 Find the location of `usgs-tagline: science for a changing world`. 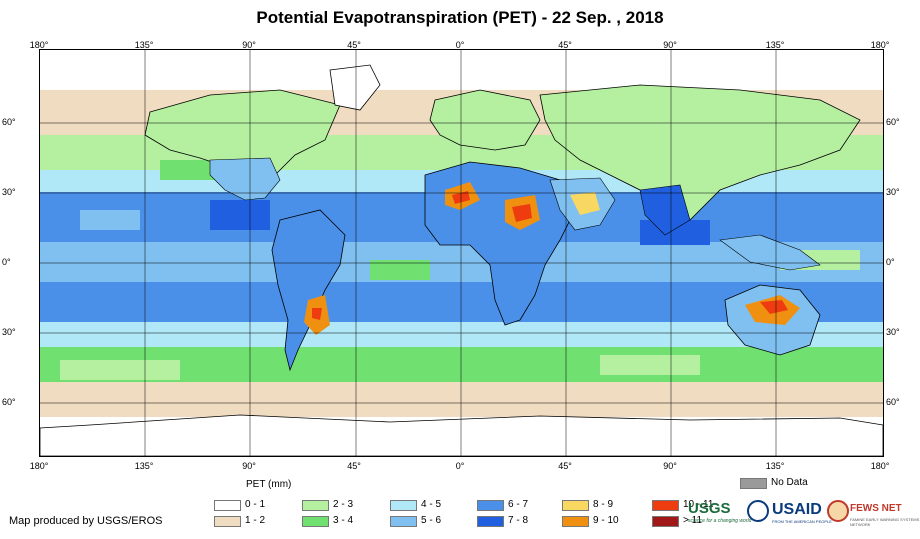

usgs-tagline: science for a changing world is located at coordinates (720, 521).